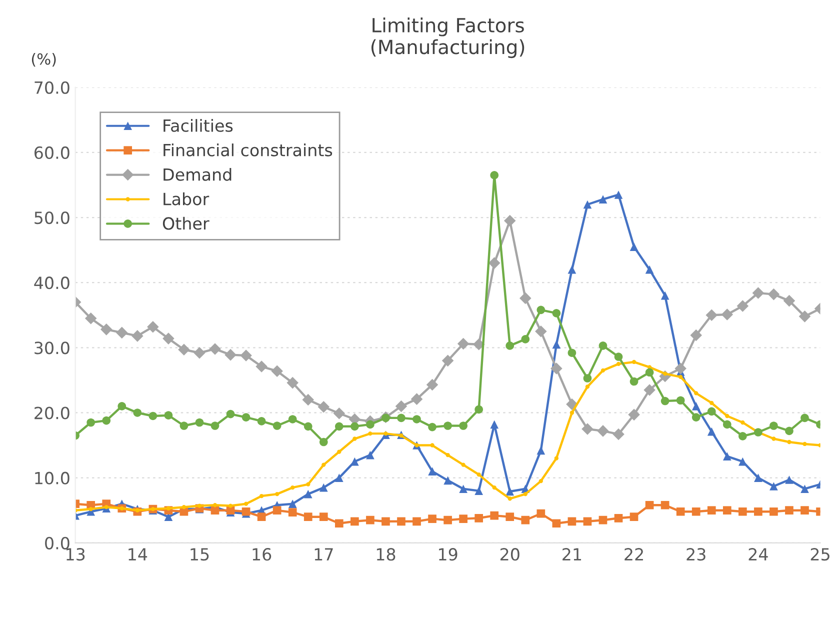 This screenshot has width=837, height=624. What do you see at coordinates (820, 554) in the screenshot?
I see `x-tick-label: 25` at bounding box center [820, 554].